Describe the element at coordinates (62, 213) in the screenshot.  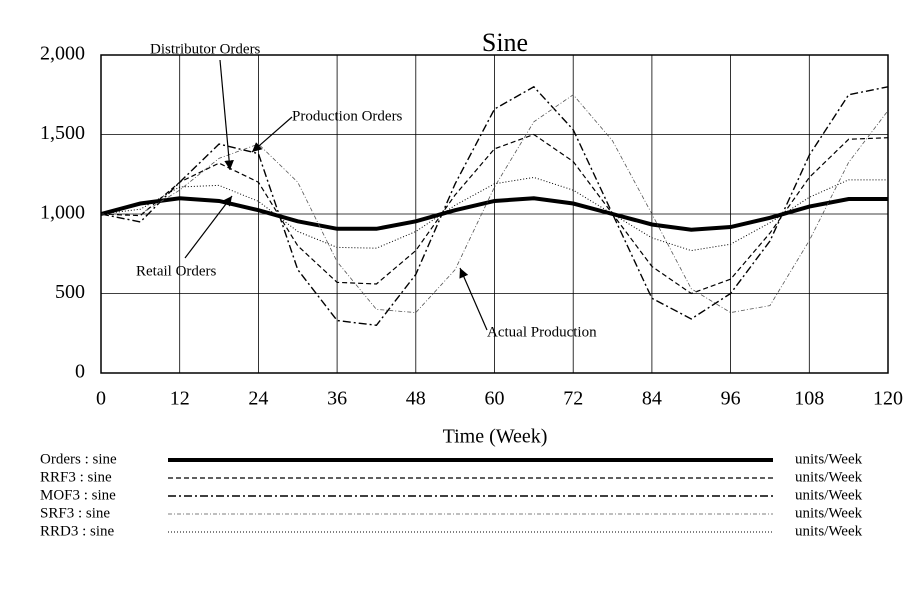
I see `y-tick-label: 1,000` at that location.